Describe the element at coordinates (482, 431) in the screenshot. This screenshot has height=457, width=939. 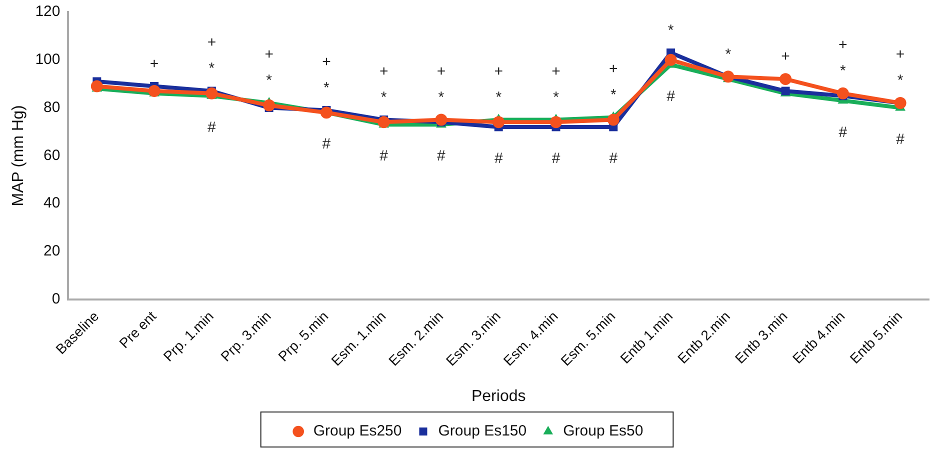
I see `legend-label: Group Es150` at that location.